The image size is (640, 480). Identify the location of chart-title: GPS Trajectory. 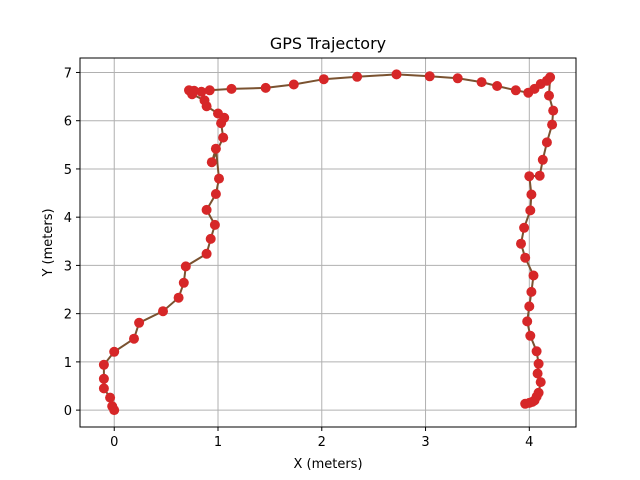
(328, 43).